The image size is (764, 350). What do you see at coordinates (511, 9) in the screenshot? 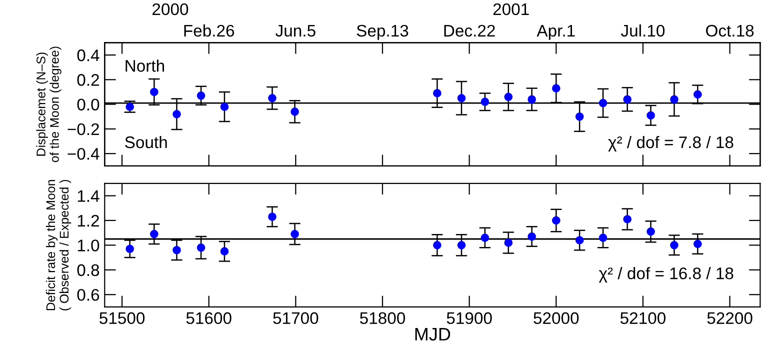
I see `text: 2001` at bounding box center [511, 9].